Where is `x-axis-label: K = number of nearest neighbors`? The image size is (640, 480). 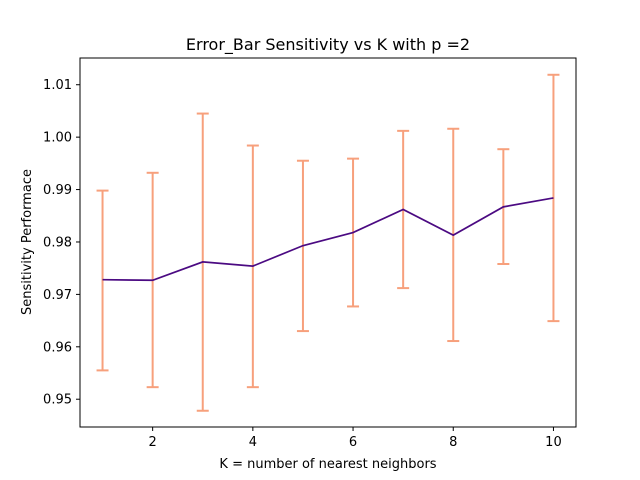
x-axis-label: K = number of nearest neighbors is located at coordinates (327, 464).